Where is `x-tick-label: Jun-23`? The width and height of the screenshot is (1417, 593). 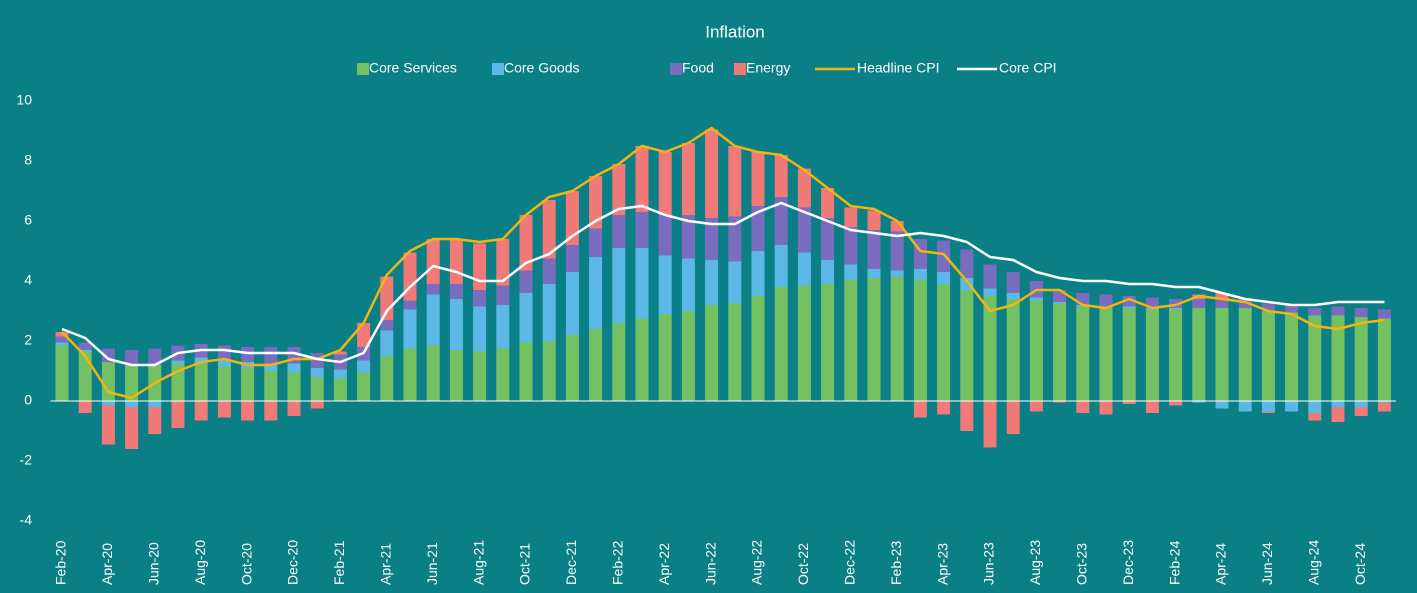
x-tick-label: Jun-23 is located at coordinates (989, 563).